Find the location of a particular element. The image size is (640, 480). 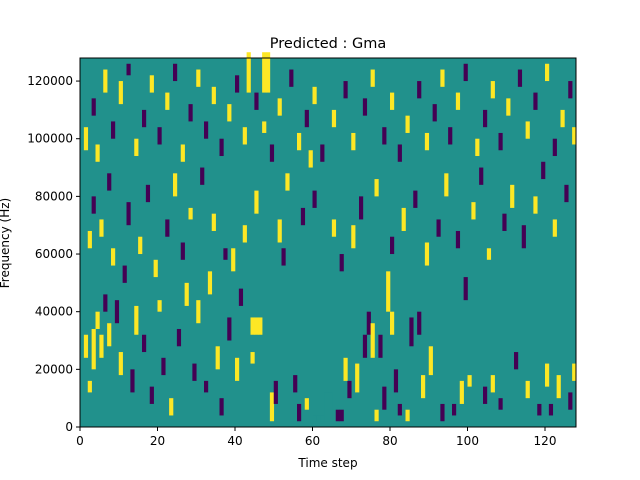

y-tick-label: 120000 is located at coordinates (50, 81).